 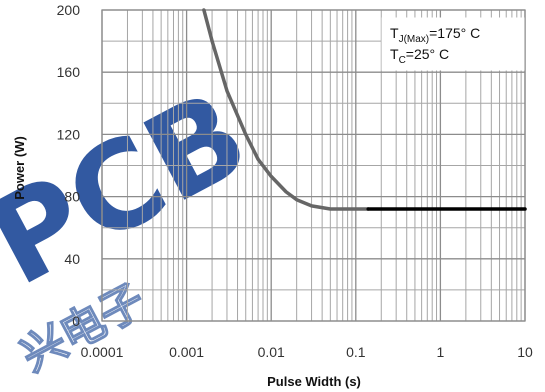 I want to click on x-axis-title: Pulse Width (s), so click(x=314, y=381).